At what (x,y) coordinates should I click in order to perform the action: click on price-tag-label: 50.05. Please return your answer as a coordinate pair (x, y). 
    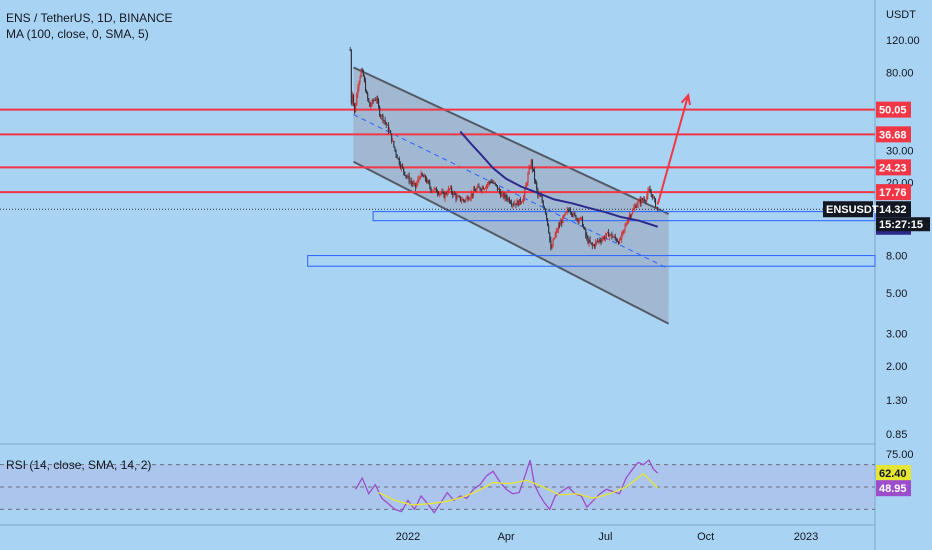
    Looking at the image, I should click on (893, 111).